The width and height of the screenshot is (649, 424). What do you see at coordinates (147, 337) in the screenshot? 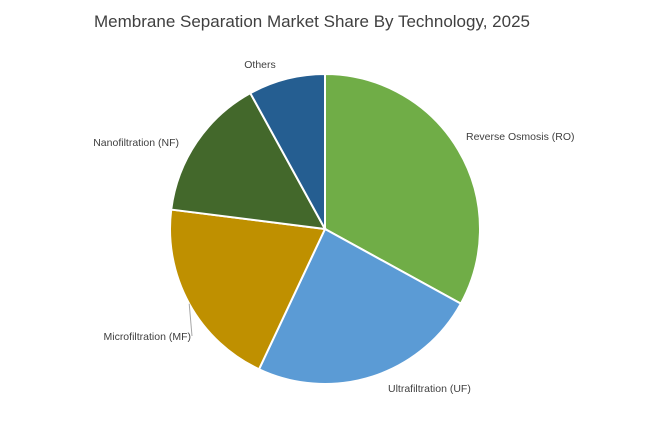
I see `slice-label: Microfiltration (MF)` at bounding box center [147, 337].